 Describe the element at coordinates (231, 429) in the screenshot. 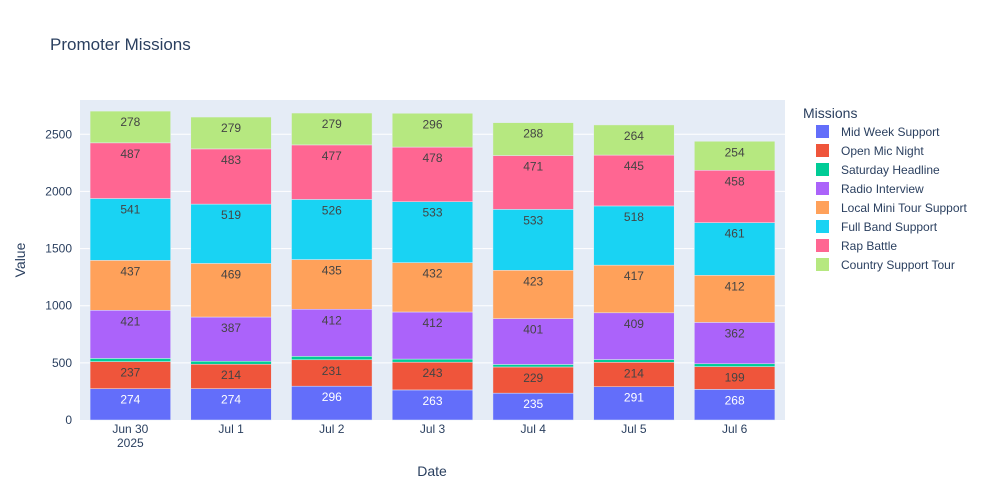

I see `x-tick-label: Jul 1` at that location.